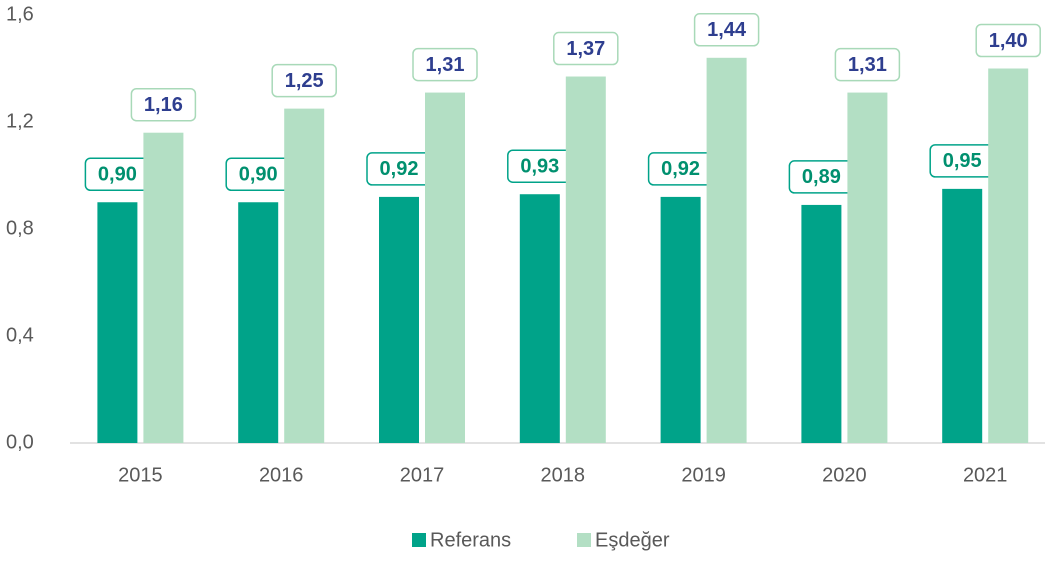 Image resolution: width=1051 pixels, height=562 pixels. Describe the element at coordinates (20, 442) in the screenshot. I see `y-tick-label: 0,0` at that location.